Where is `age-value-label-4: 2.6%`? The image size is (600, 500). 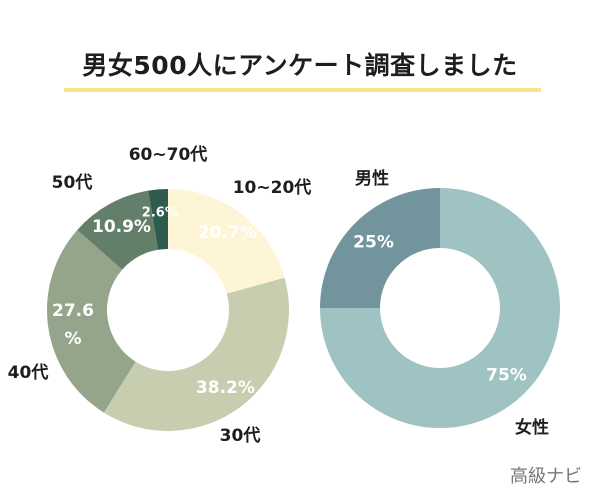
age-value-label-4: 2.6% is located at coordinates (160, 212).